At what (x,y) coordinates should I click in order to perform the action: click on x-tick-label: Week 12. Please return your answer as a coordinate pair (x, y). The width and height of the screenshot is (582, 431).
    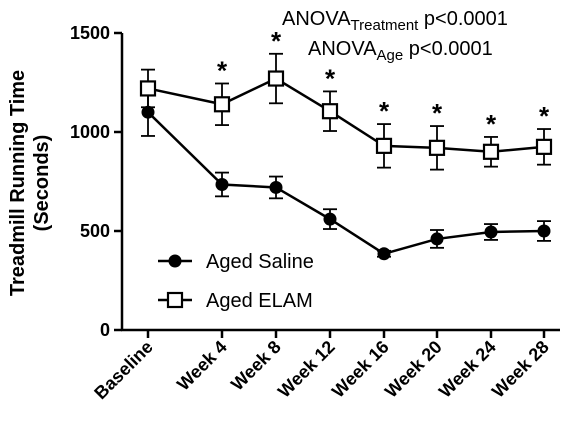
    Looking at the image, I should click on (306, 369).